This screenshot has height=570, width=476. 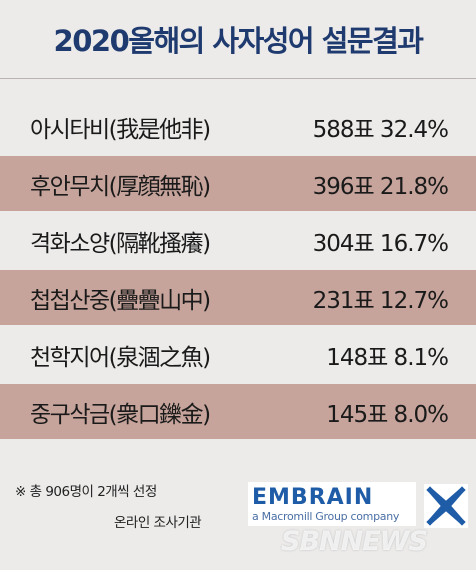 What do you see at coordinates (238, 240) in the screenshot?
I see `table-row: 격화소양(隔靴搔癢) 304표 16.7%` at bounding box center [238, 240].